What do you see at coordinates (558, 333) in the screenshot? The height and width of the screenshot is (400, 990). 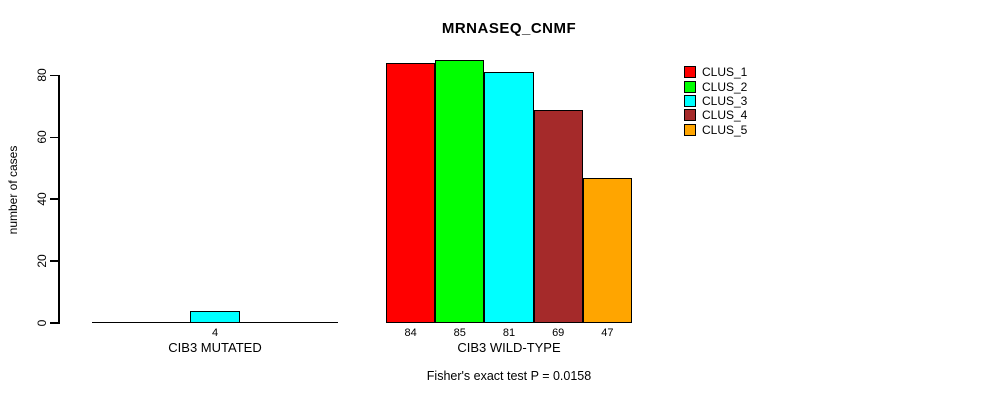 I see `bar-value-label: 69` at bounding box center [558, 333].